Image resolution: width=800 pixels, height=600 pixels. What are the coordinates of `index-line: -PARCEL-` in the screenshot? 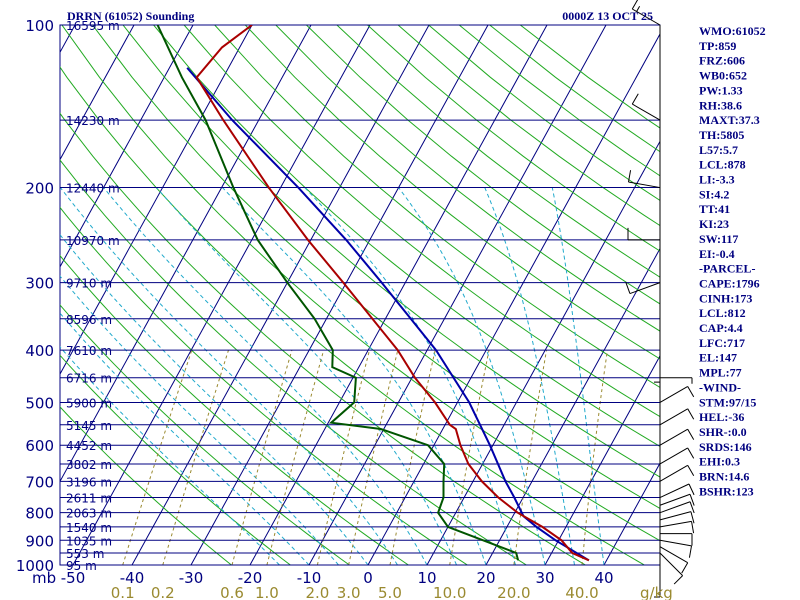 It's located at (727, 269).